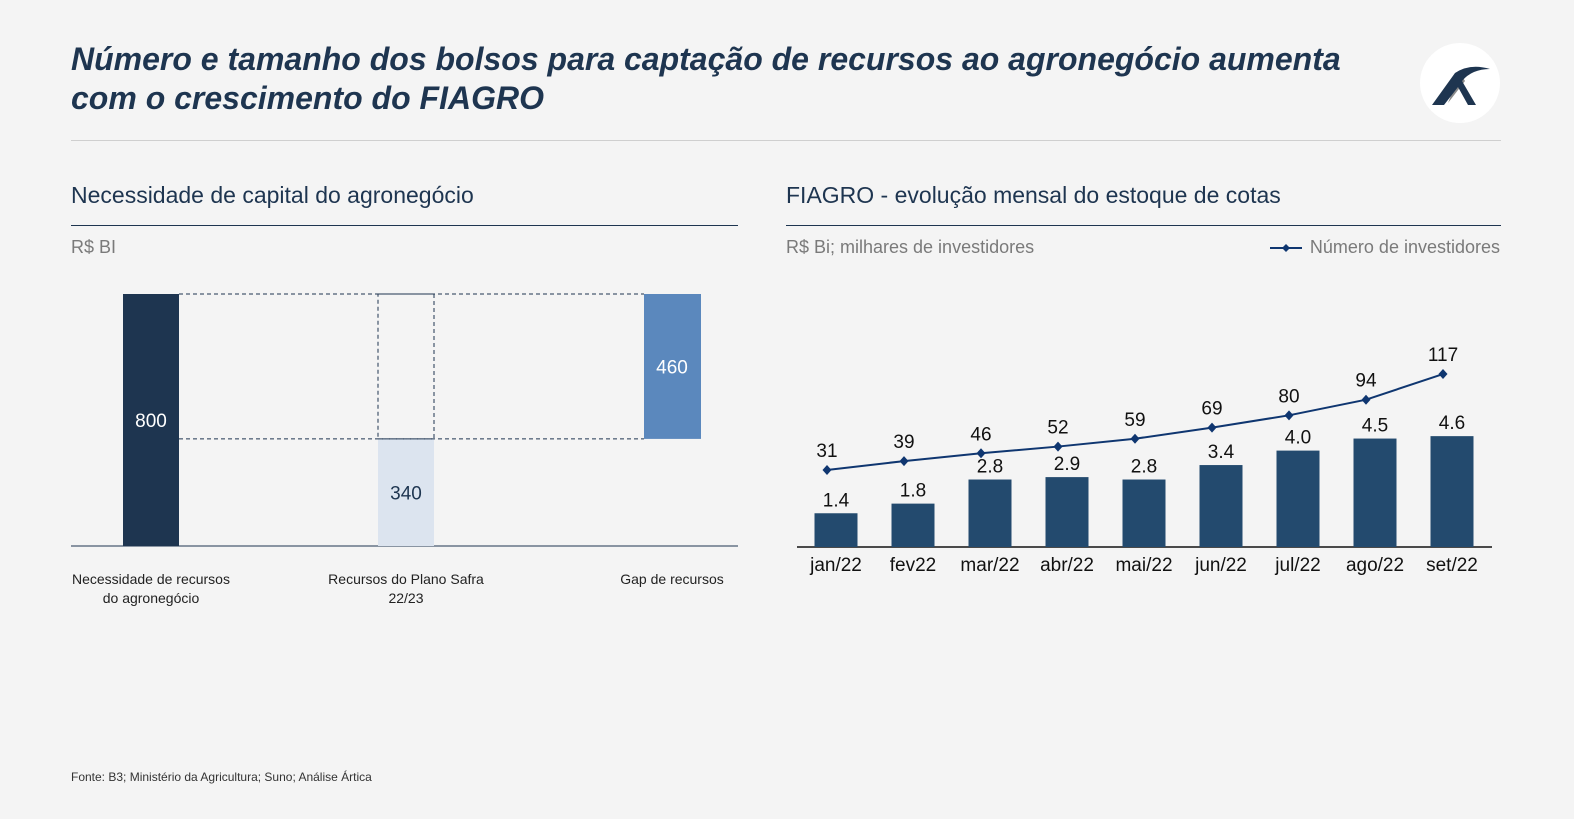 This screenshot has width=1574, height=819. Describe the element at coordinates (1211, 409) in the screenshot. I see `line-value-label: 69` at that location.